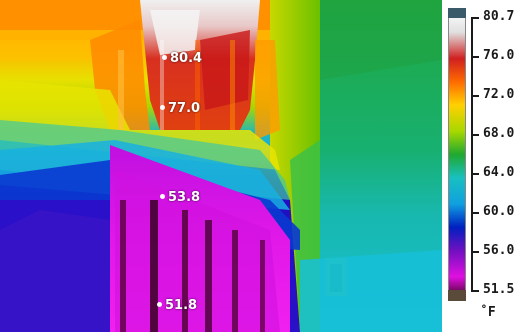 The height and width of the screenshot is (332, 530). What do you see at coordinates (499, 211) in the screenshot?
I see `scale-label: 60.0` at bounding box center [499, 211].